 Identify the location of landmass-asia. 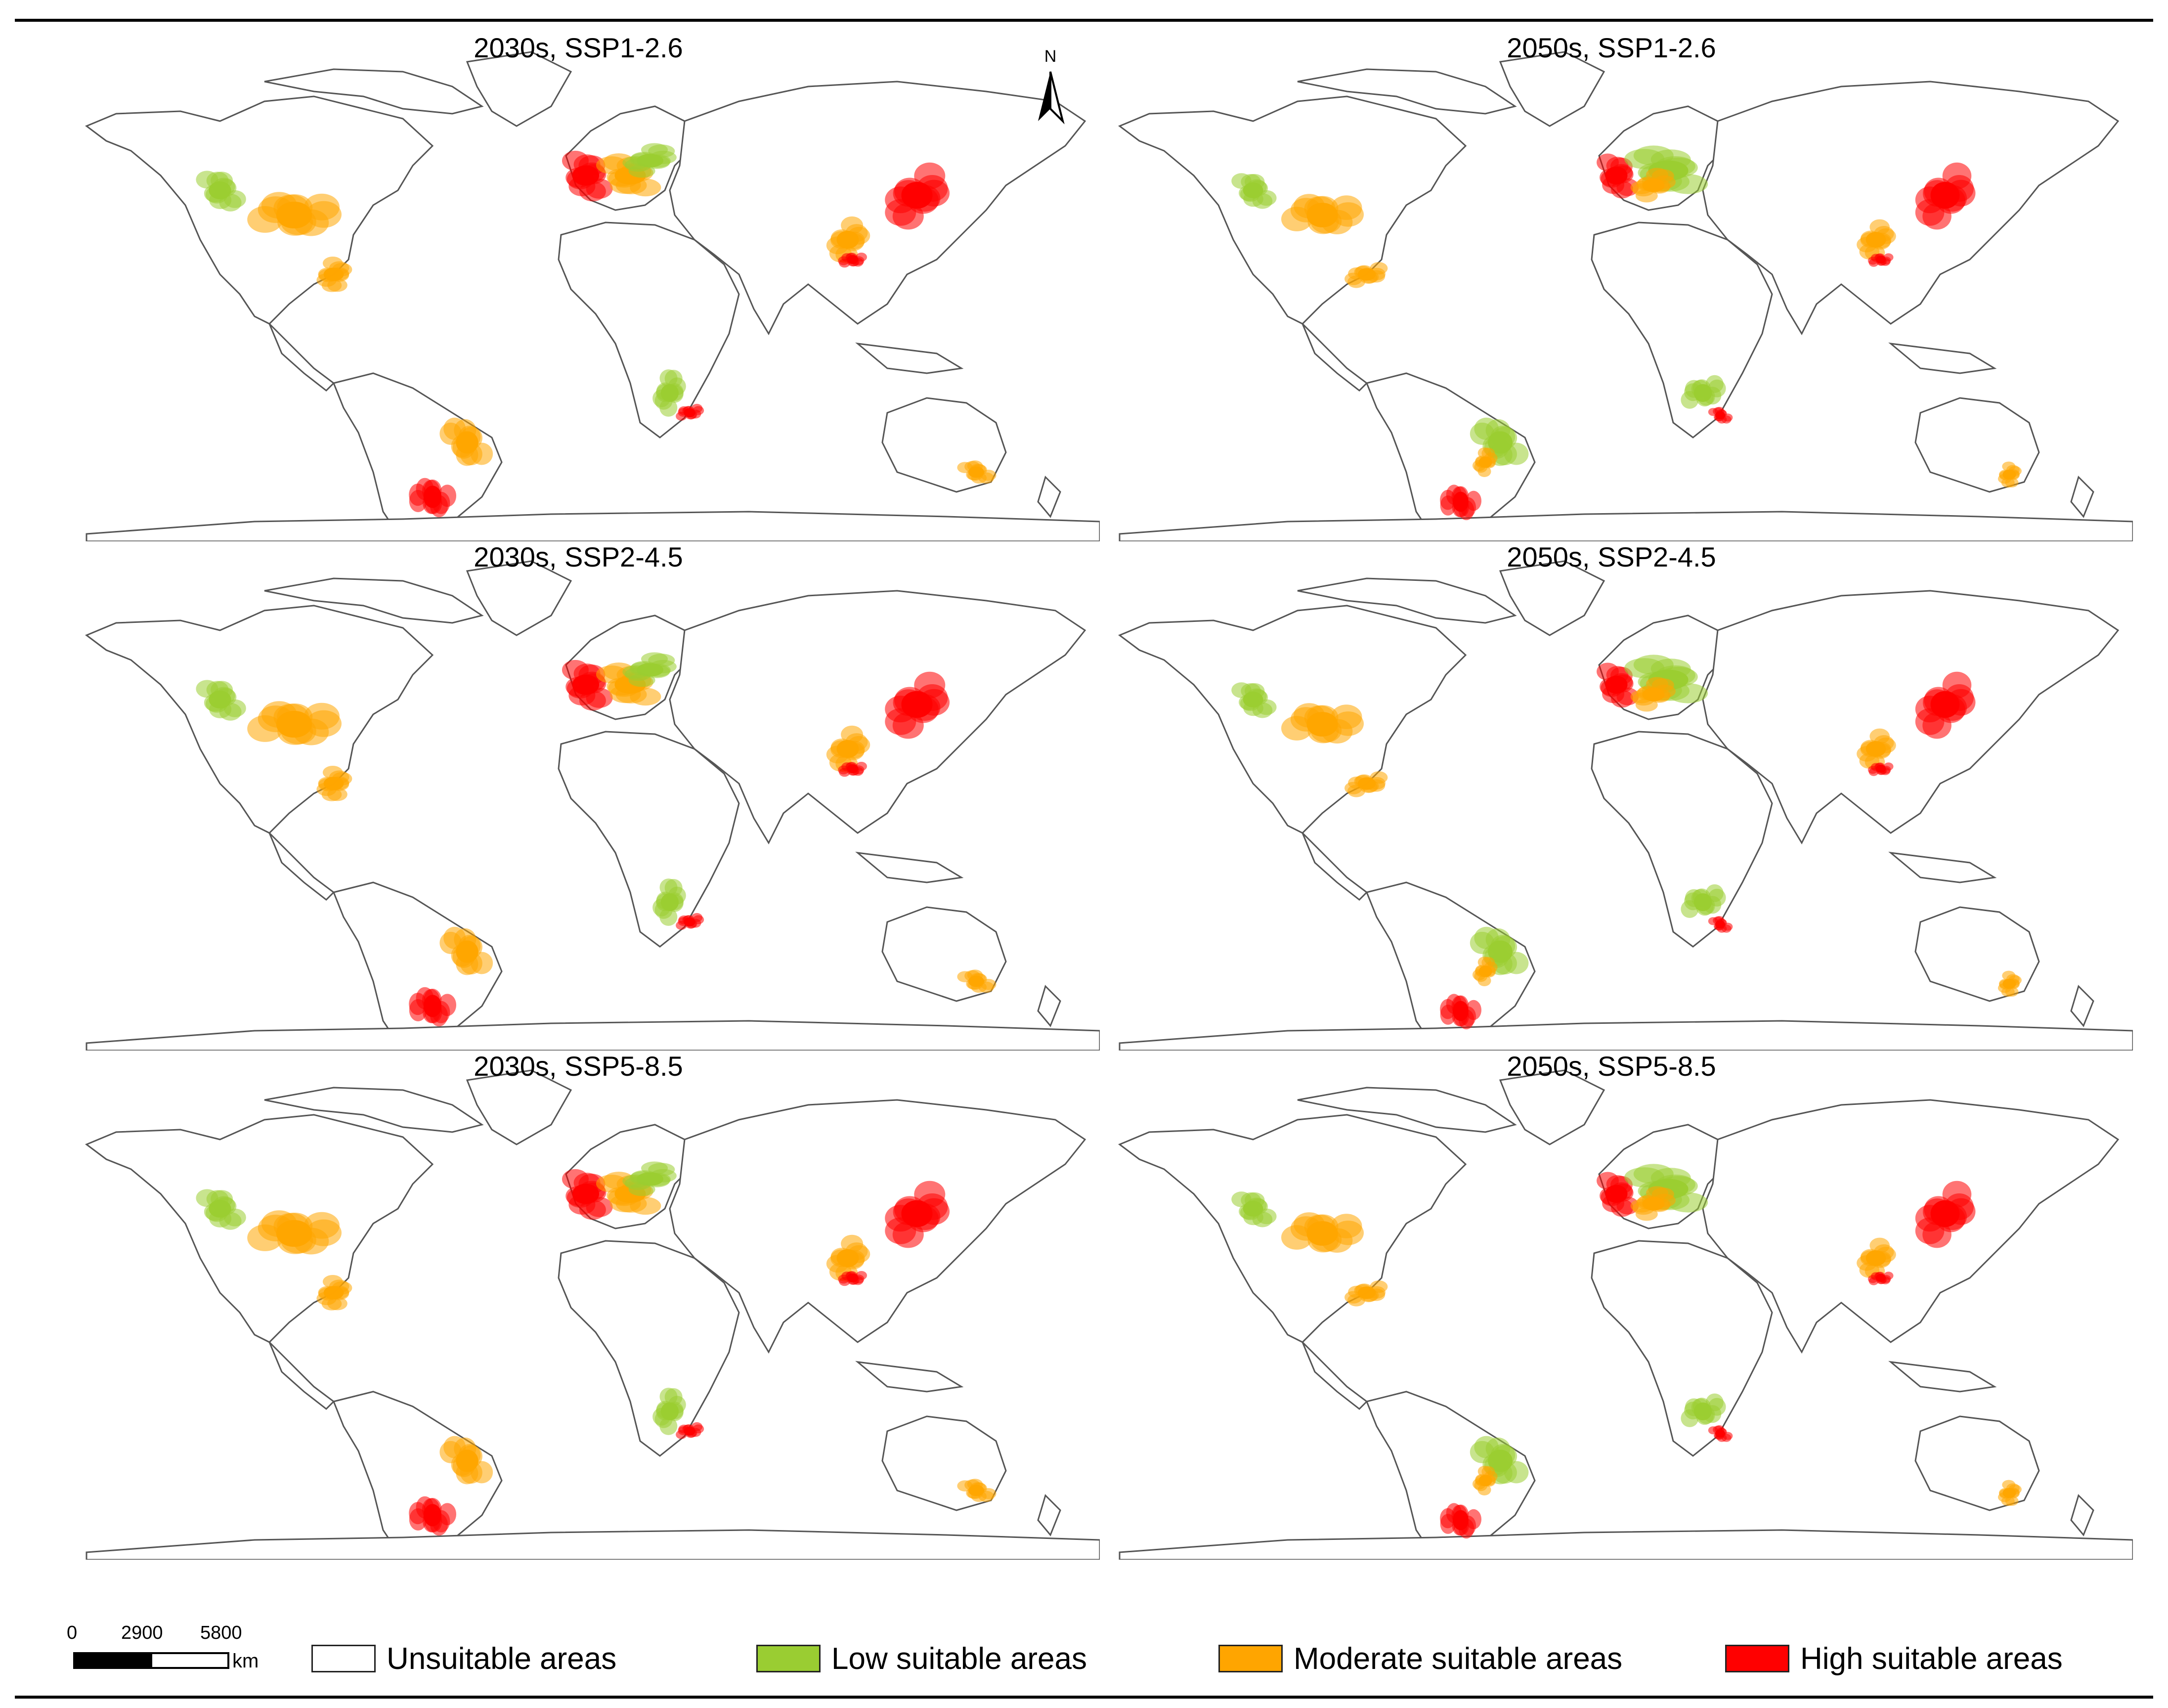
(877, 208).